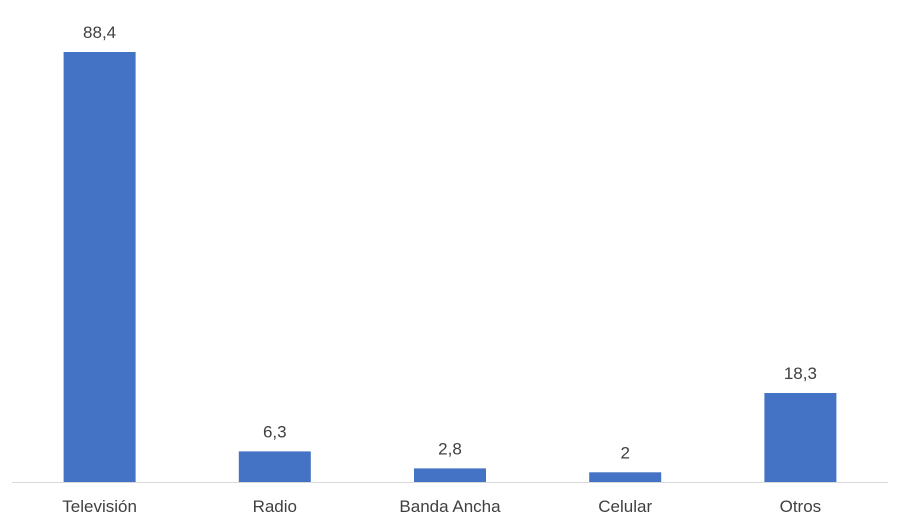  Describe the element at coordinates (625, 506) in the screenshot. I see `x-tick-label-celular: Celular` at that location.